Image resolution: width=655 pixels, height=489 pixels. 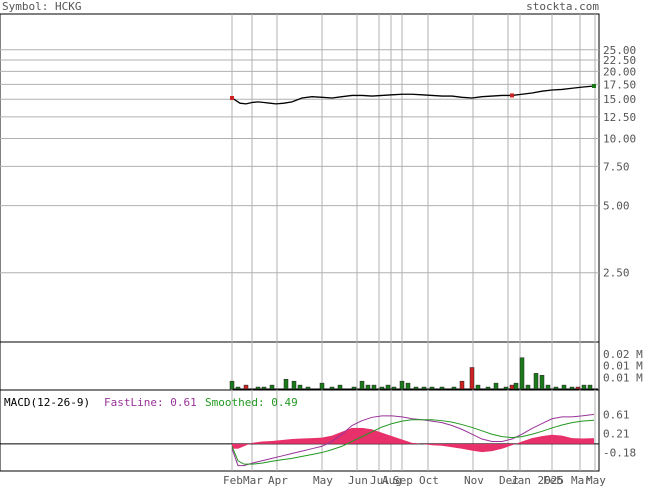 I want to click on x-tick-label: Apr, so click(x=278, y=480).